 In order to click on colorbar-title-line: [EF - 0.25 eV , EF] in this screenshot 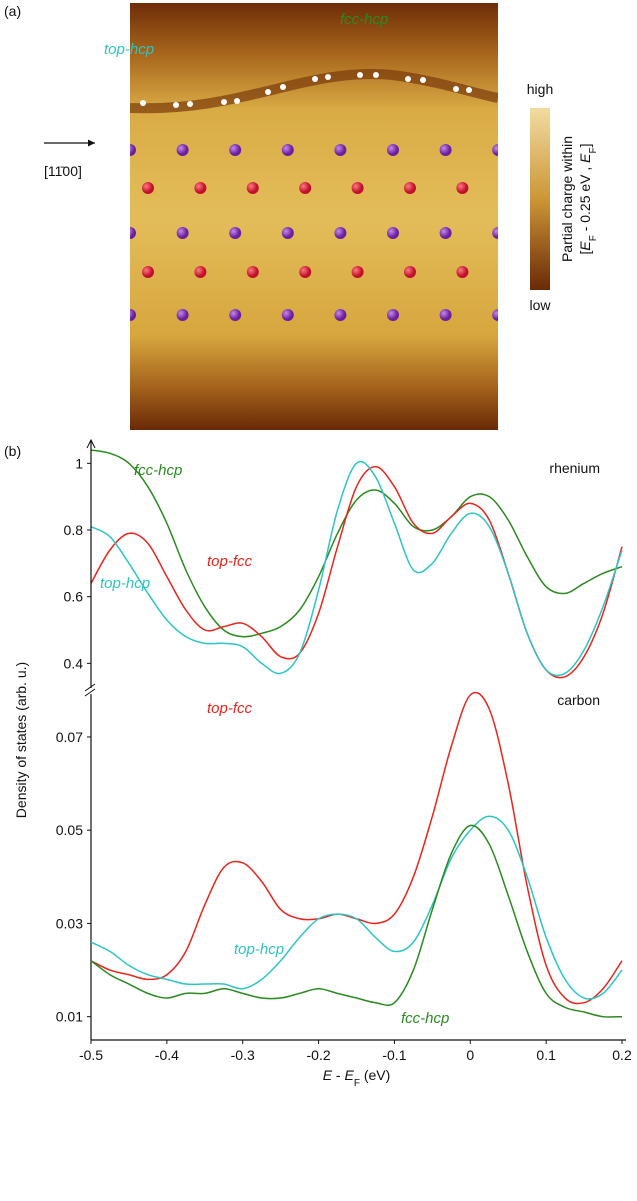, I will do `click(588, 198)`.